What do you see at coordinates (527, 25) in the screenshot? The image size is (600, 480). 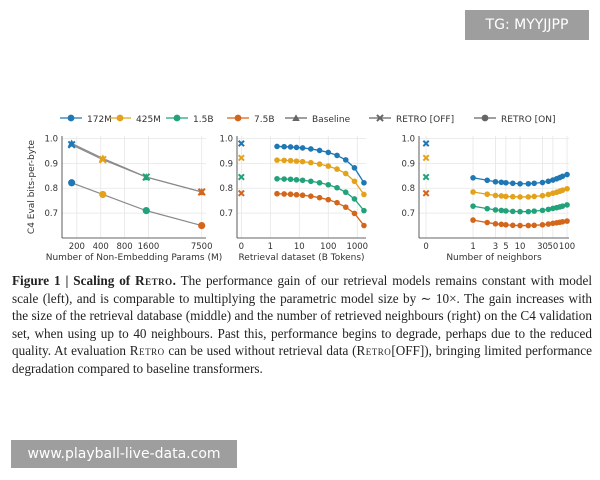 I see `watermark-top: TG: MYYJJPP` at bounding box center [527, 25].